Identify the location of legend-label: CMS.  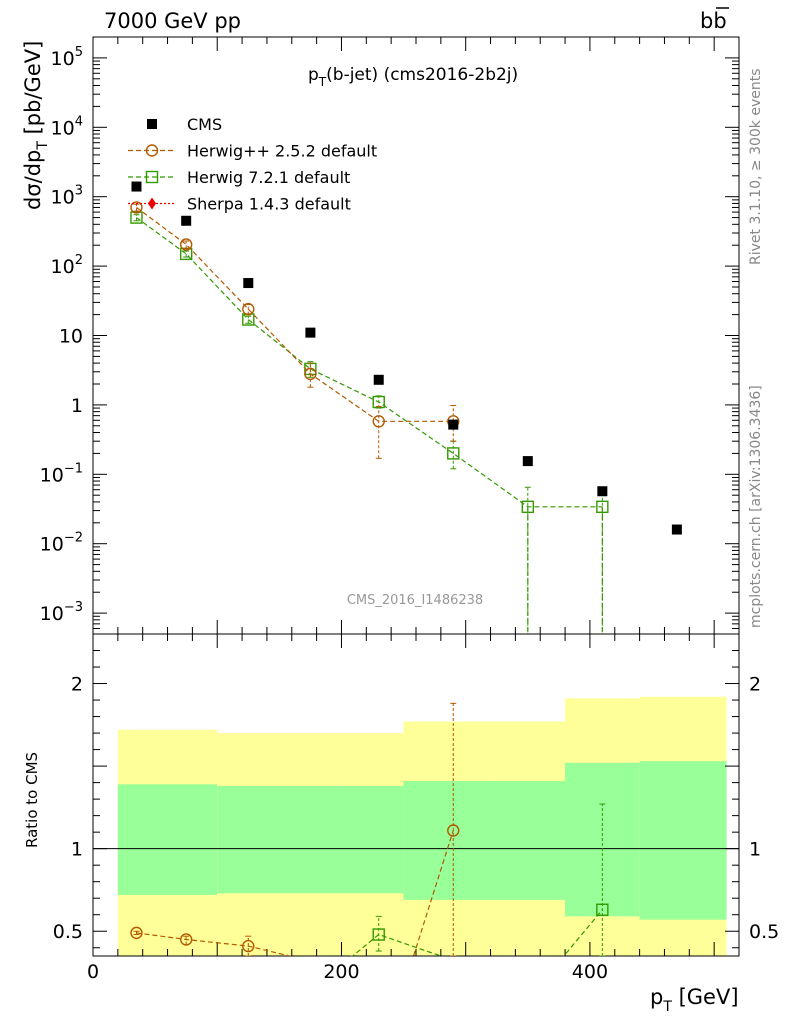
(204, 124).